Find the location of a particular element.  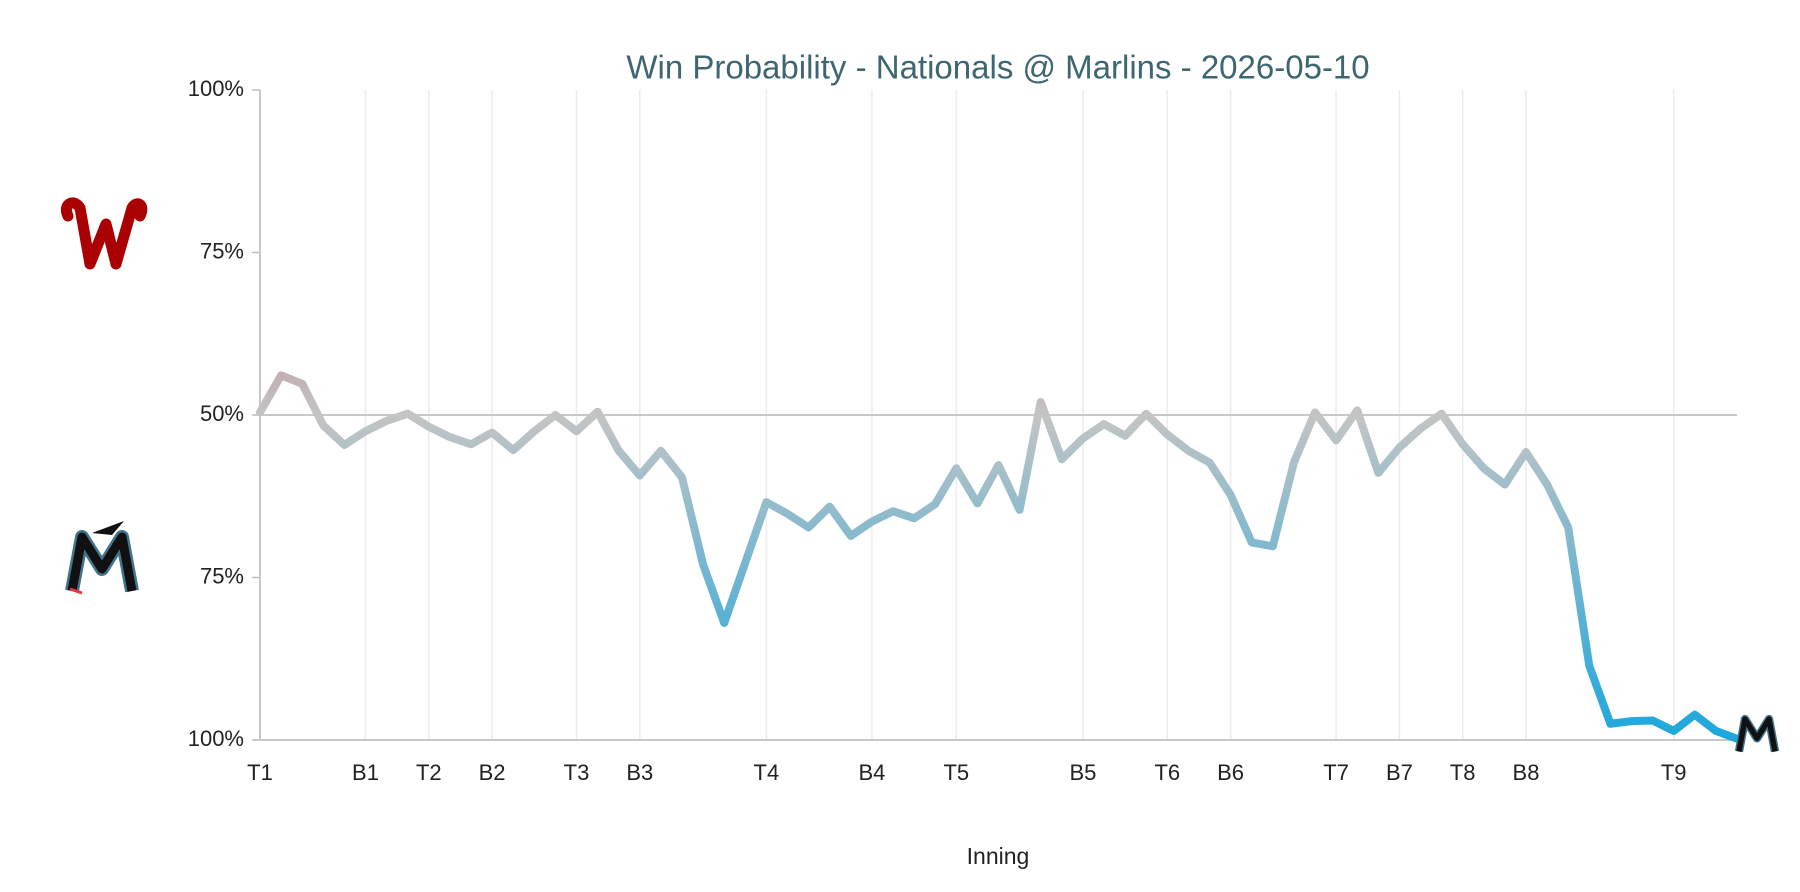

x-tick-label: B6 is located at coordinates (1230, 772).